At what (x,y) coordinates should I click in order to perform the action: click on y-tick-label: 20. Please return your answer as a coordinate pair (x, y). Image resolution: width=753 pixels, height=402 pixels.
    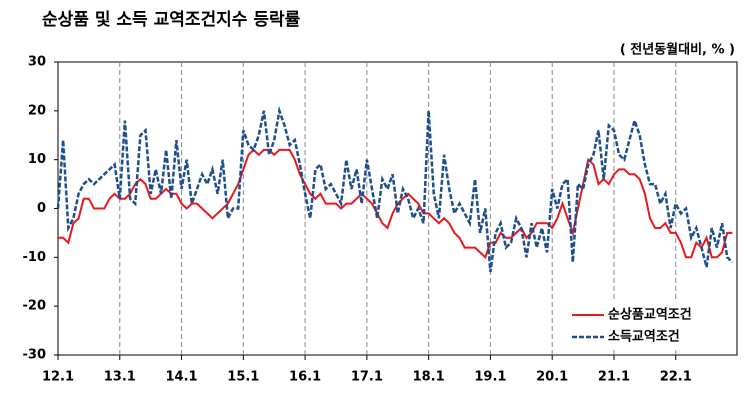
    Looking at the image, I should click on (37, 110).